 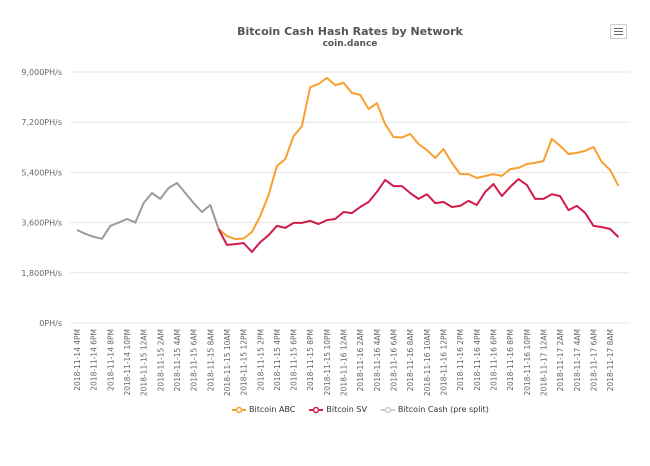 I want to click on x-tick-label: 2018-11-16 4AM, so click(x=377, y=360).